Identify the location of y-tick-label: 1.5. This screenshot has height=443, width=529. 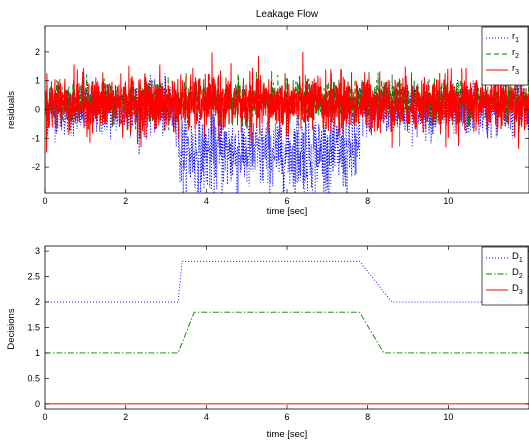
(33, 328).